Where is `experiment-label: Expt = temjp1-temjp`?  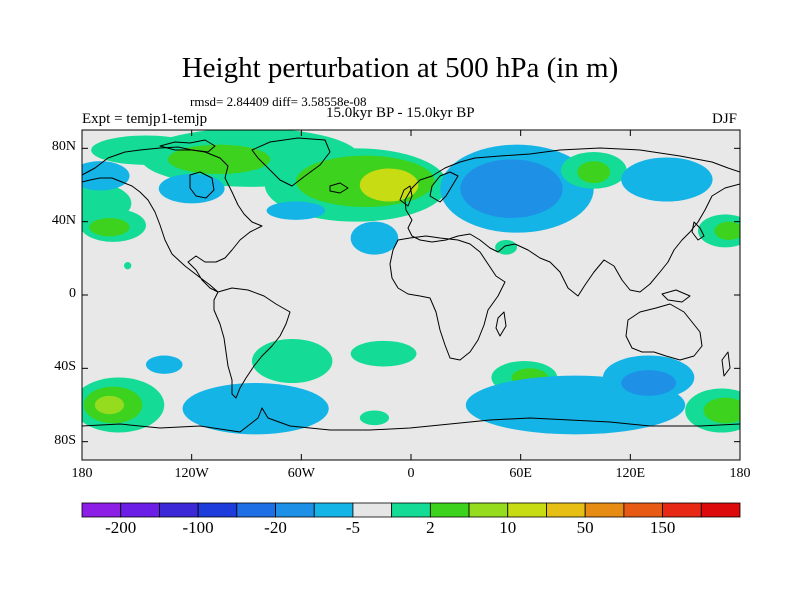 experiment-label: Expt = temjp1-temjp is located at coordinates (145, 119).